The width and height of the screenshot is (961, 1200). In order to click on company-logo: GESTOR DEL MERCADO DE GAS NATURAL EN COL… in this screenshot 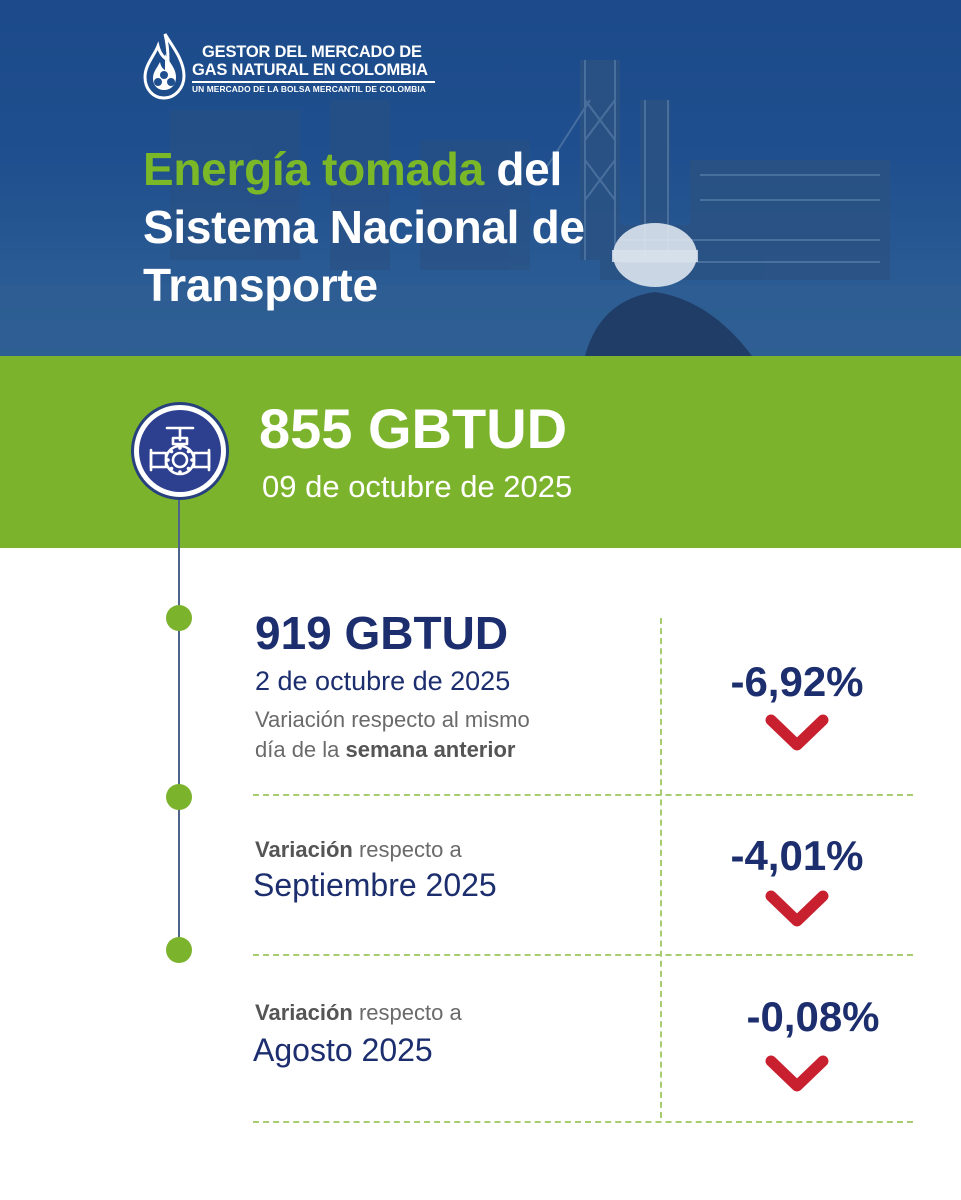, I will do `click(292, 67)`.